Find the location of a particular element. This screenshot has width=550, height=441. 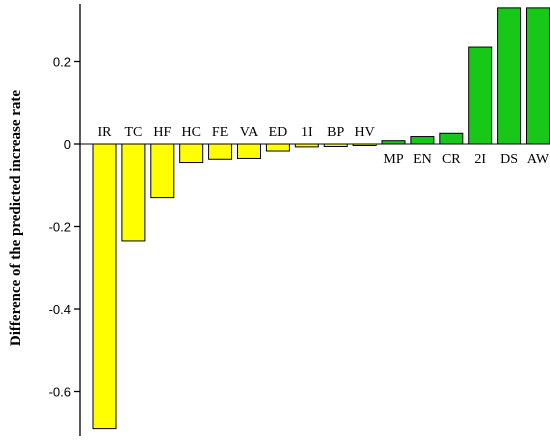

category-label-va: VA is located at coordinates (249, 132).